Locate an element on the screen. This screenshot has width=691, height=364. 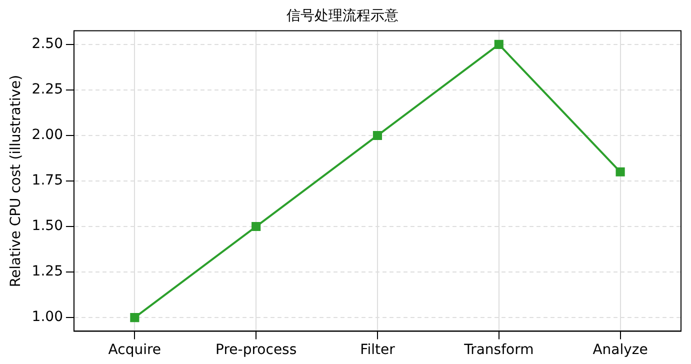
y-tick-label: 2.00 is located at coordinates (47, 135).